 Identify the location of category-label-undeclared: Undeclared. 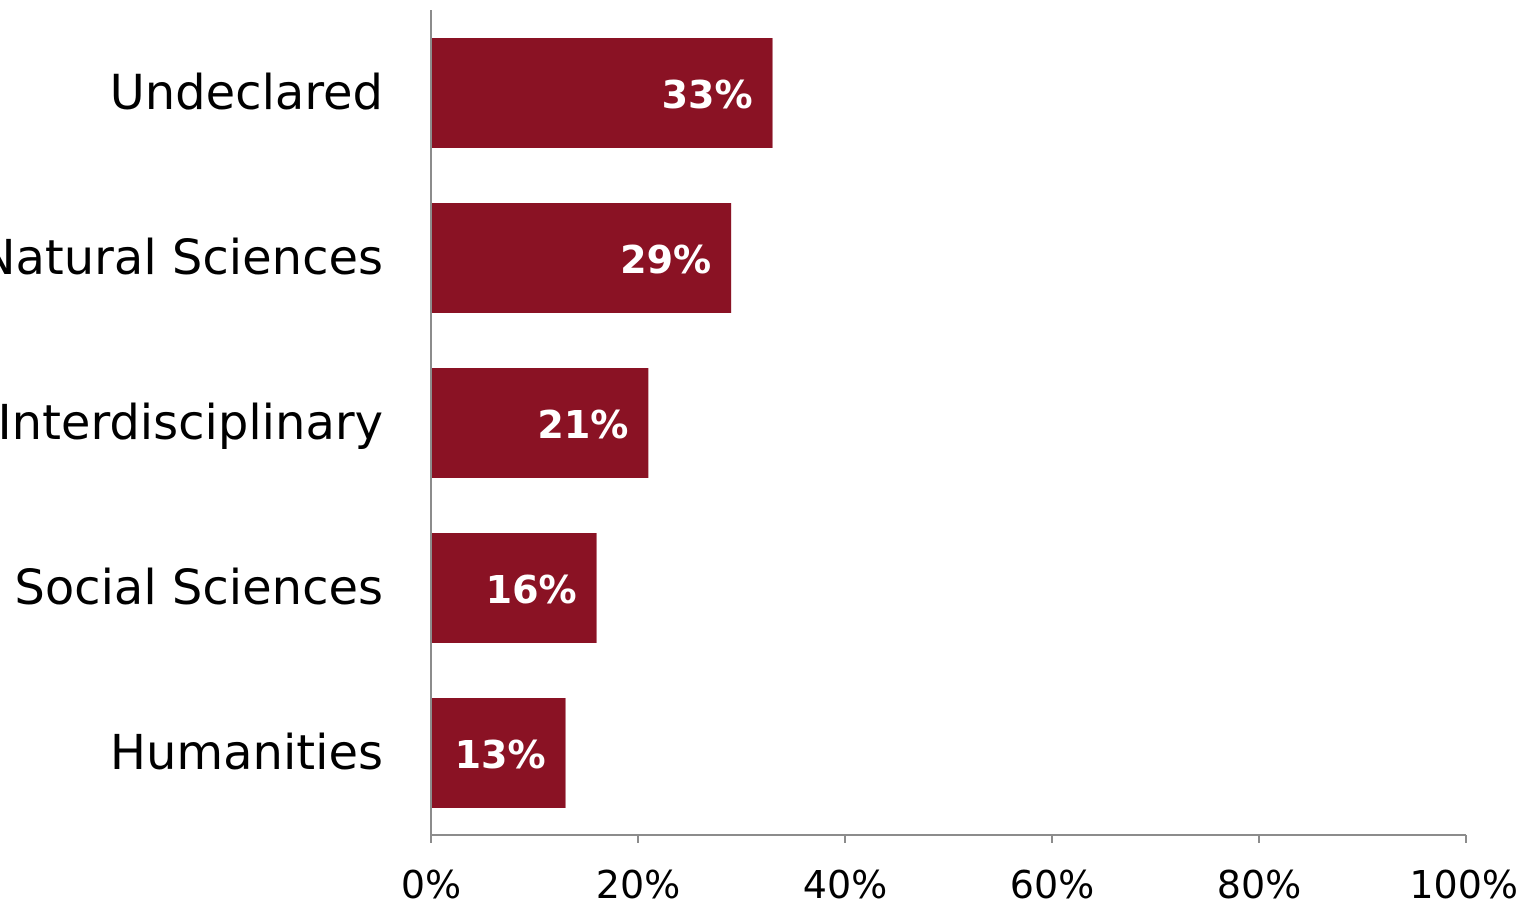
(246, 93).